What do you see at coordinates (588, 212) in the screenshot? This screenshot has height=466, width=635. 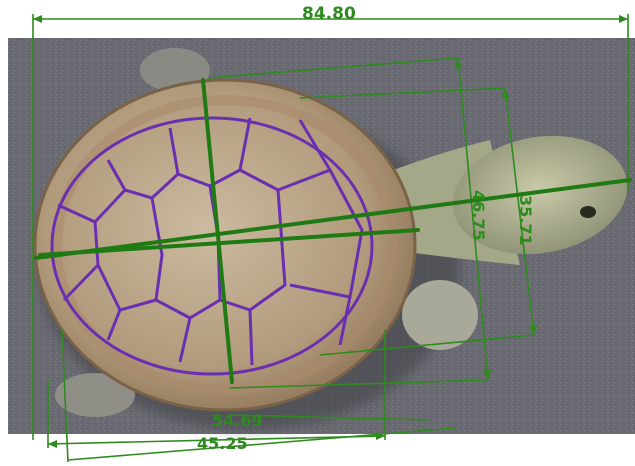 I see `turtle-eye` at bounding box center [588, 212].